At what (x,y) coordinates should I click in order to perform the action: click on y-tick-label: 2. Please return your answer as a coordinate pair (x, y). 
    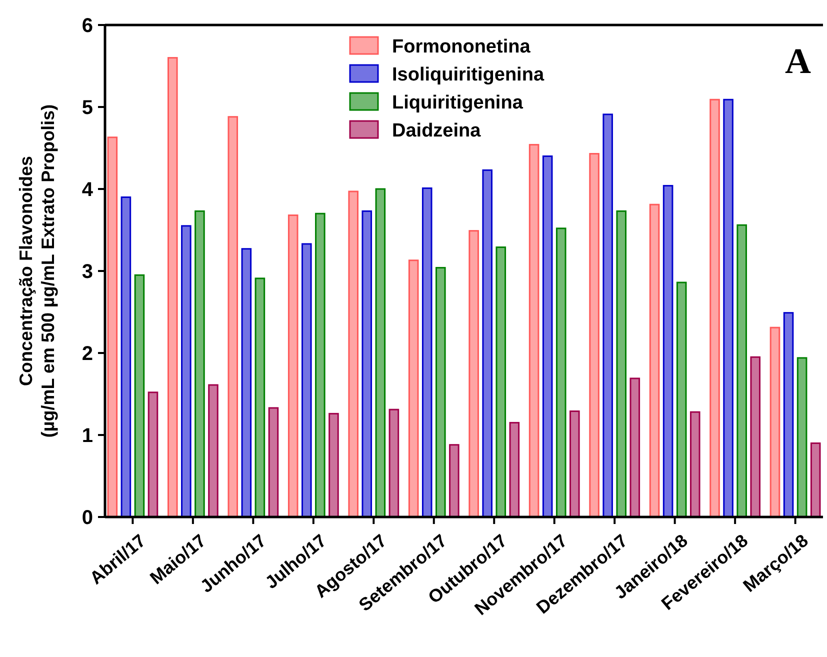
    Looking at the image, I should click on (87, 354).